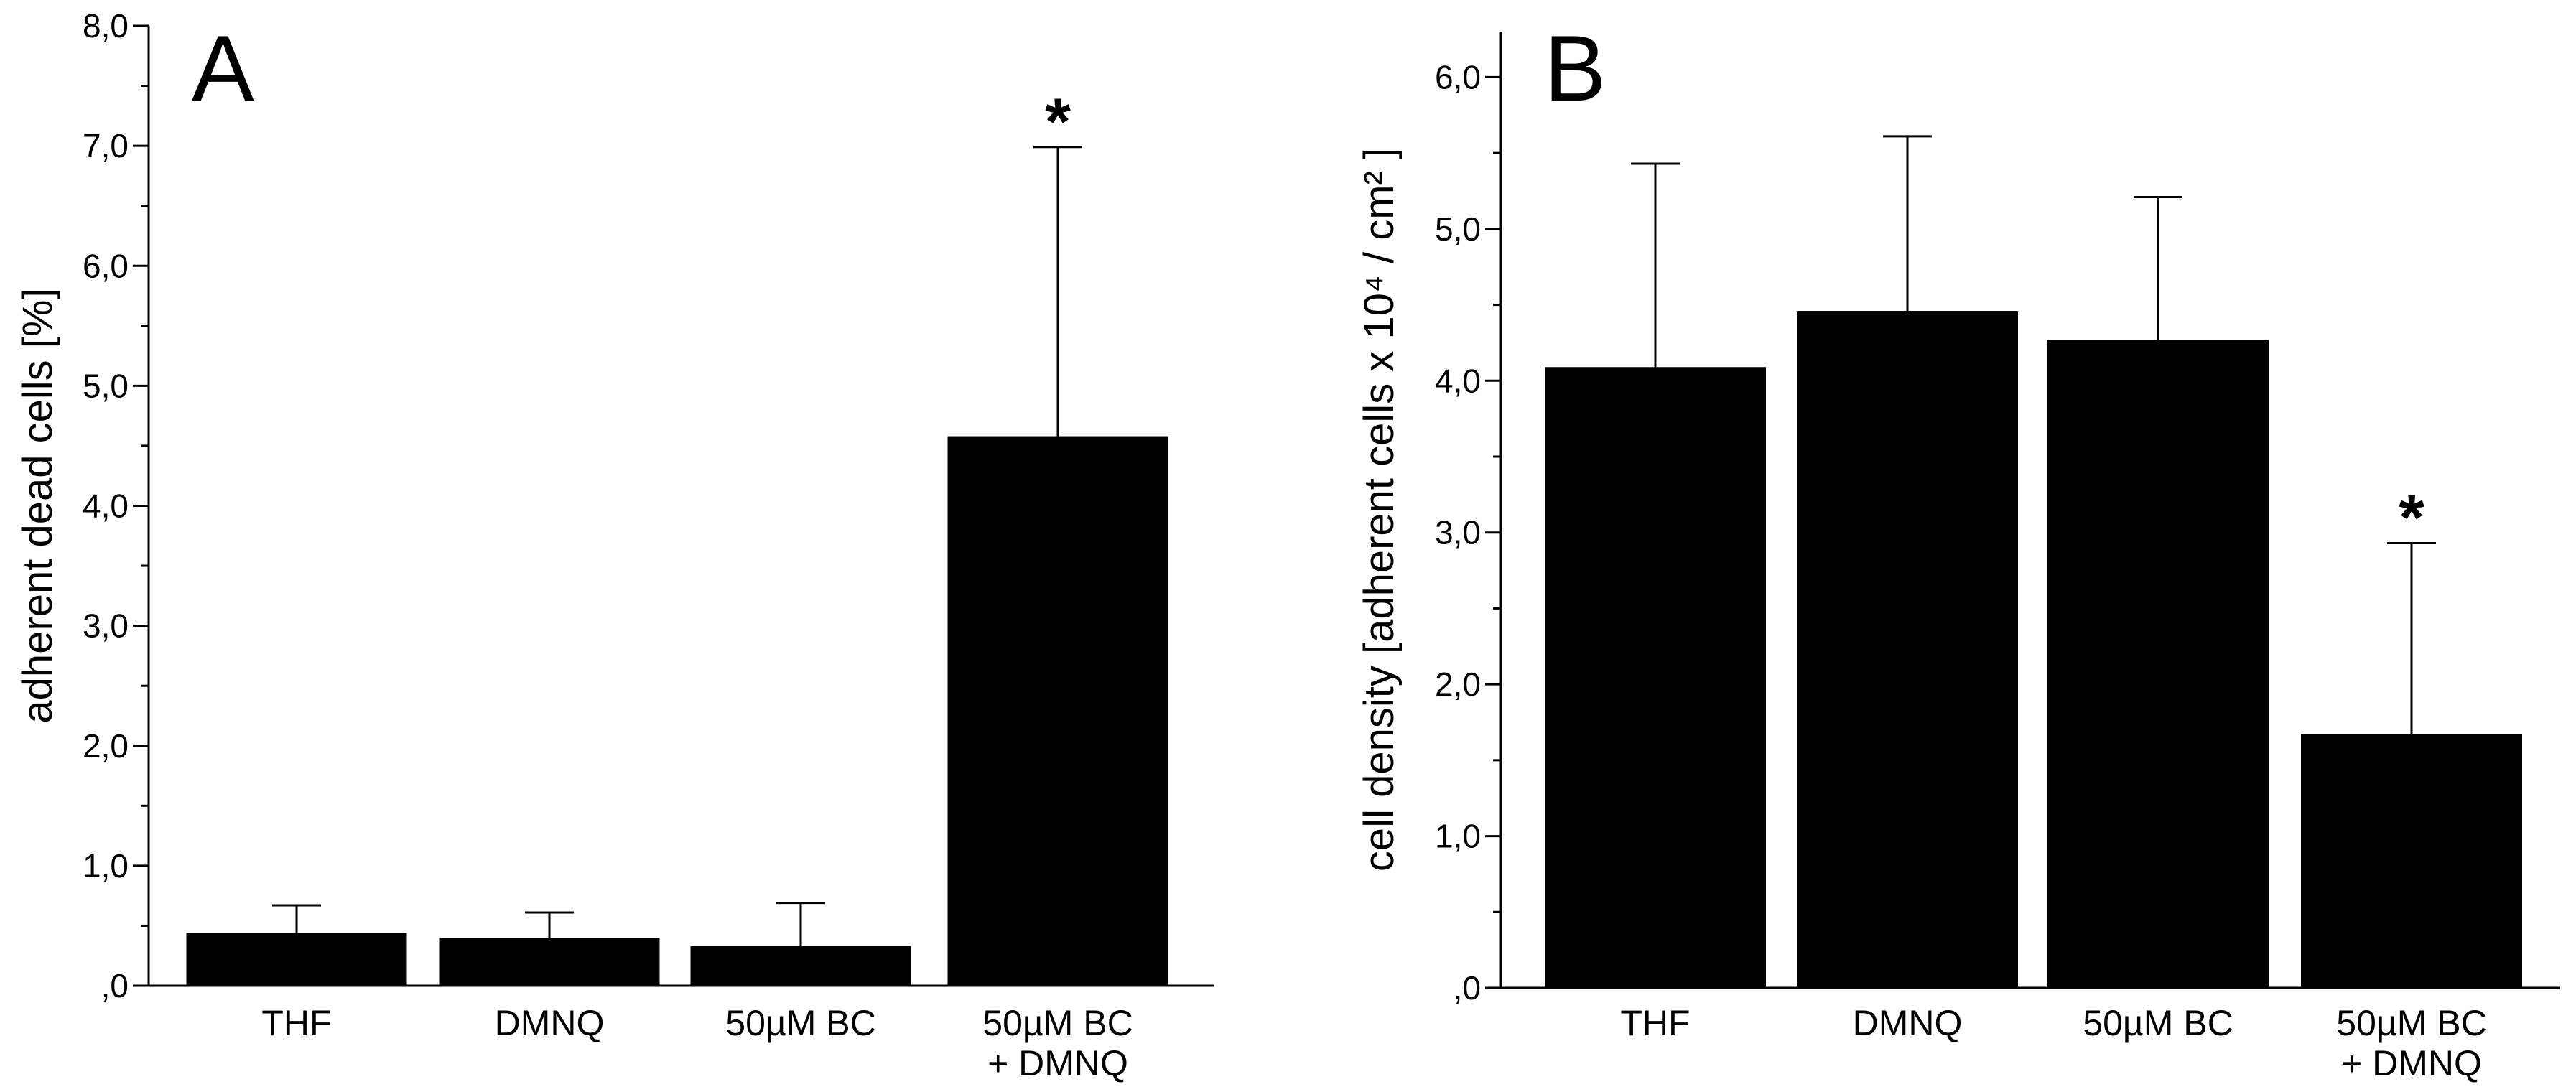 This screenshot has height=1092, width=2576. I want to click on y-tick-label: 7,0, so click(106, 145).